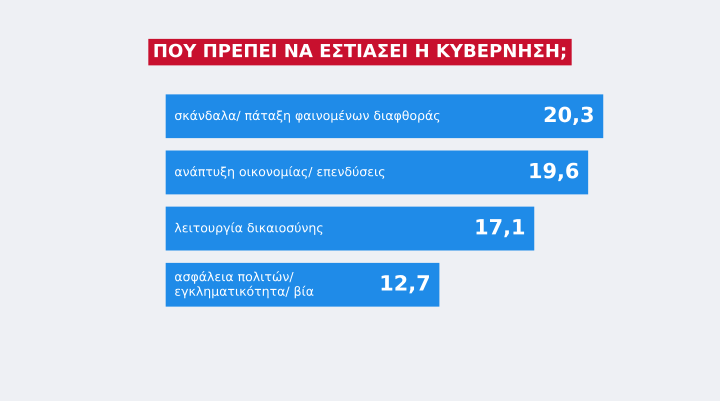 The image size is (720, 401). Describe the element at coordinates (244, 284) in the screenshot. I see `y-tick-label: ασφάλεια πολιτών/ εγκληματικότητα/ βία` at that location.